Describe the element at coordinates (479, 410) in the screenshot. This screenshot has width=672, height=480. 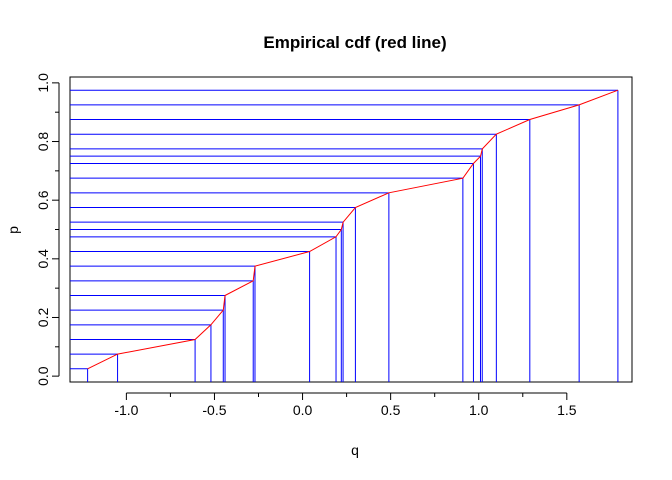
I see `x-tick-label: 1.0` at that location.